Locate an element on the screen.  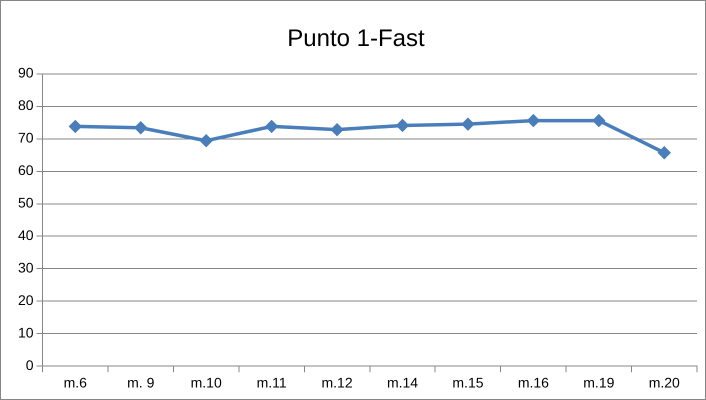
x-tick-label: m.10 is located at coordinates (206, 382).